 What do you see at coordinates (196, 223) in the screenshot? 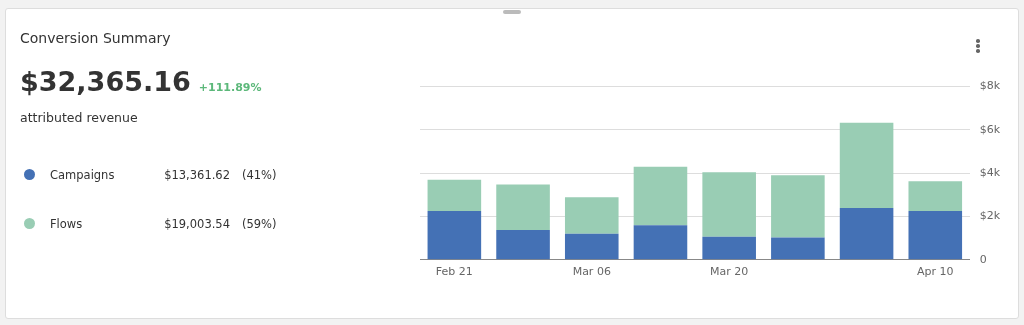
I see `text: $19,003.54` at bounding box center [196, 223].